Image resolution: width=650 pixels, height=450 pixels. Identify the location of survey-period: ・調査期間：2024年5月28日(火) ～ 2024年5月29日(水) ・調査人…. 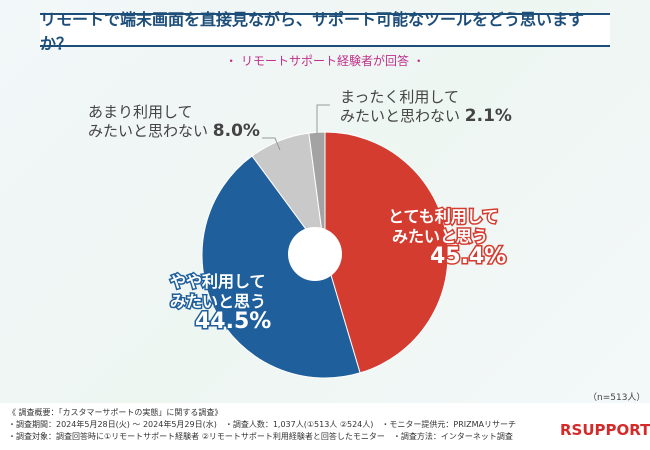
(262, 424).